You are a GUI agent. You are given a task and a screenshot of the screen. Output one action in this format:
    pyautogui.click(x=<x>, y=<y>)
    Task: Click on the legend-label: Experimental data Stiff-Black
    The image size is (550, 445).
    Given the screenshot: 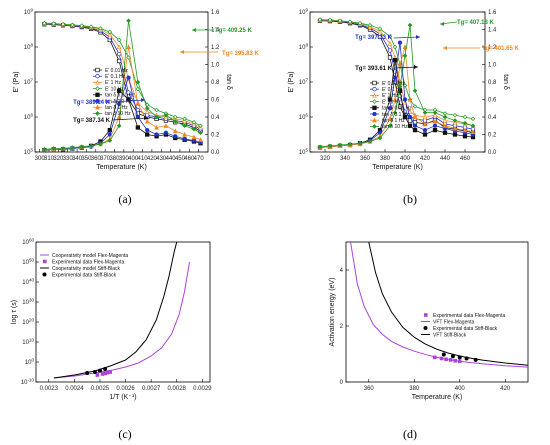 What is the action you would take?
    pyautogui.click(x=465, y=329)
    